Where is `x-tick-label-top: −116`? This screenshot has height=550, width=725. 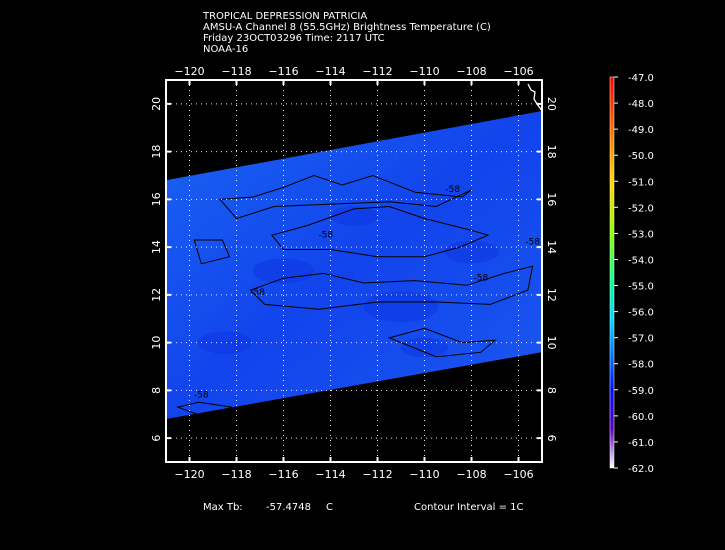
x-tick-label-top: −116 is located at coordinates (283, 71).